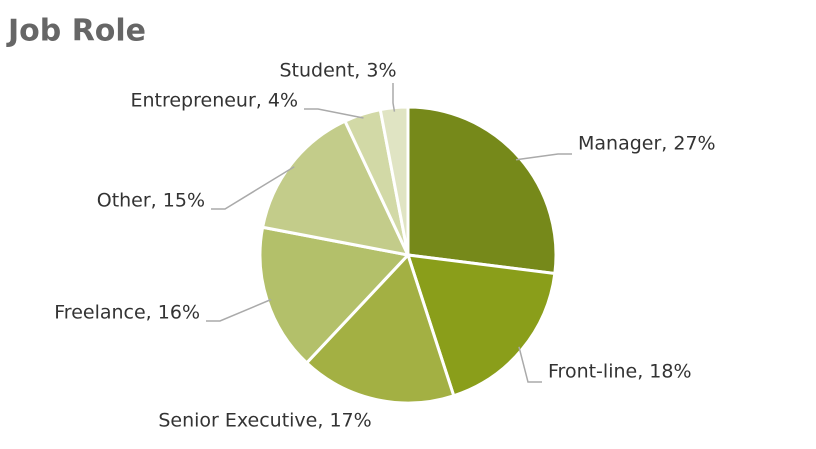 The width and height of the screenshot is (816, 449). I want to click on data-label: Student, 3%, so click(337, 71).